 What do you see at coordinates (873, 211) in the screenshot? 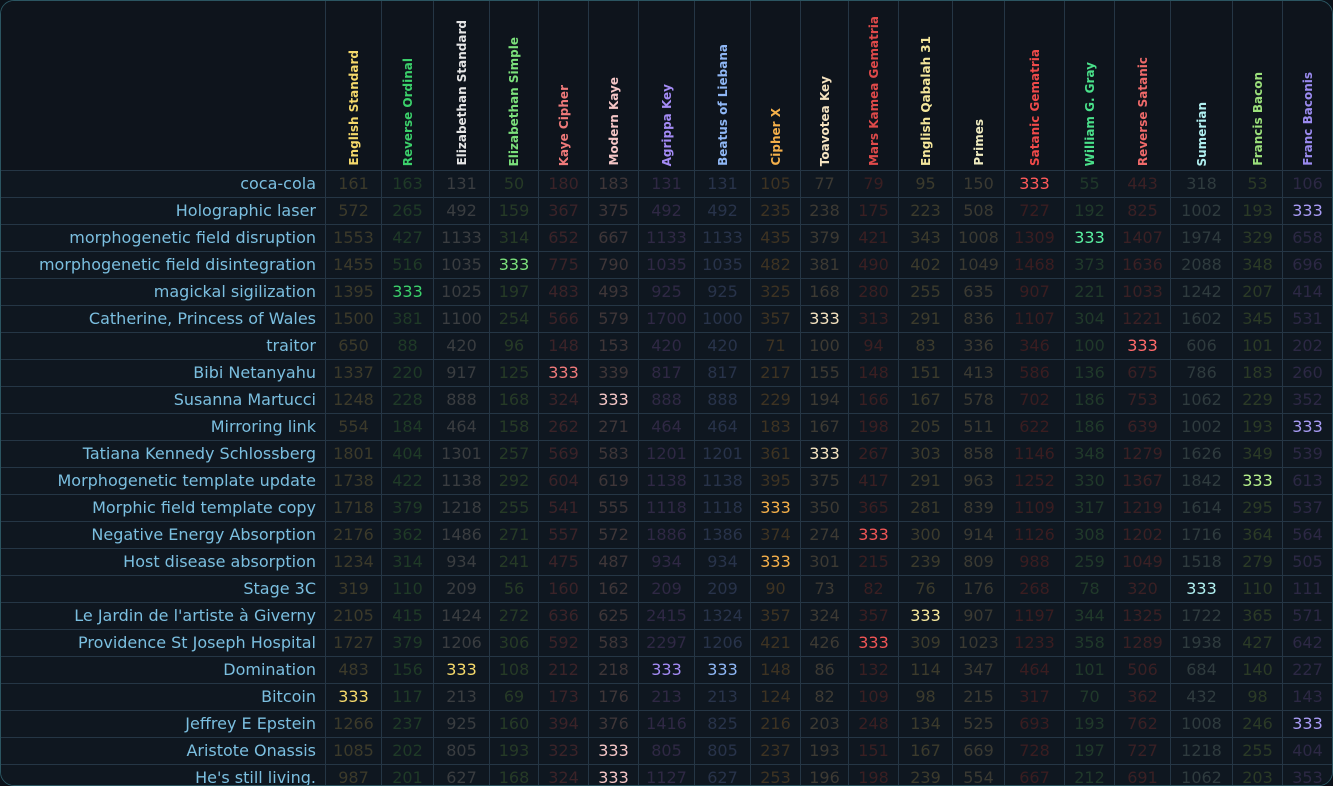
I see `value-cell: 175` at bounding box center [873, 211].